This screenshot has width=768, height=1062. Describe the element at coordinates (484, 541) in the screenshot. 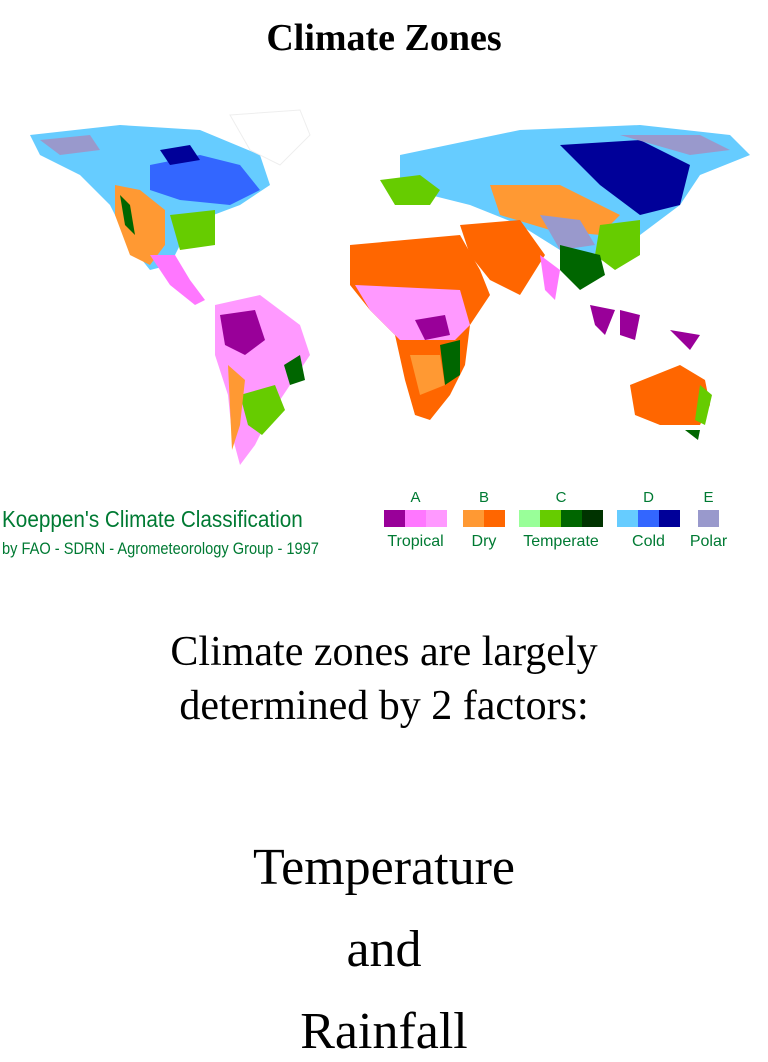

I see `legend-label: Dry` at that location.